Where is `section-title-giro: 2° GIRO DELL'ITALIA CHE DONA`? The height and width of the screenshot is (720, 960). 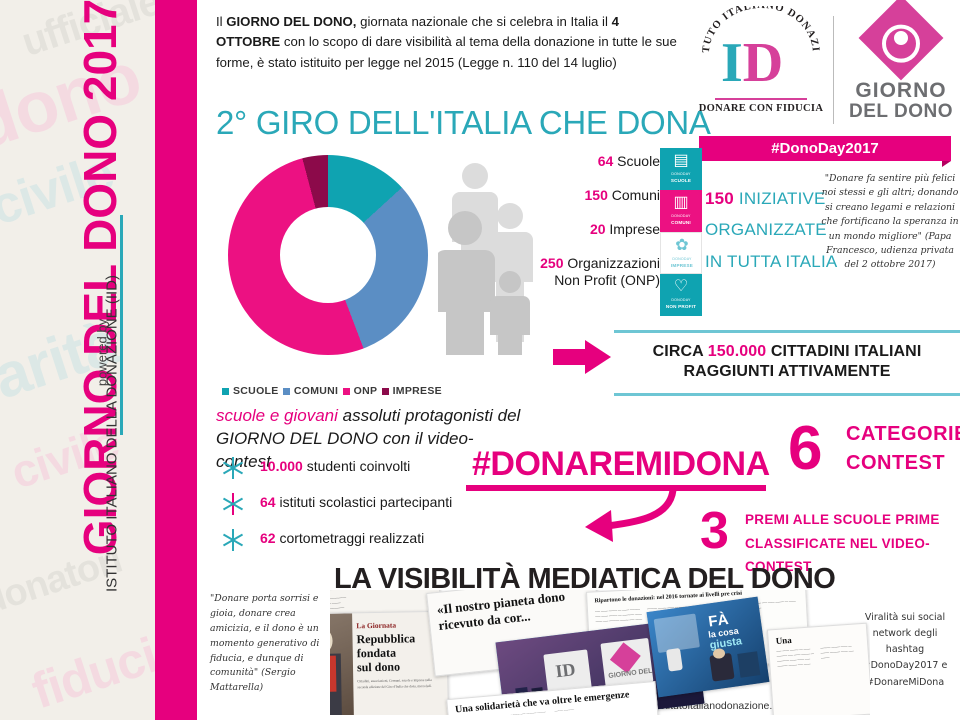
section-title-giro: 2° GIRO DELL'ITALIA CHE DONA is located at coordinates (463, 122).